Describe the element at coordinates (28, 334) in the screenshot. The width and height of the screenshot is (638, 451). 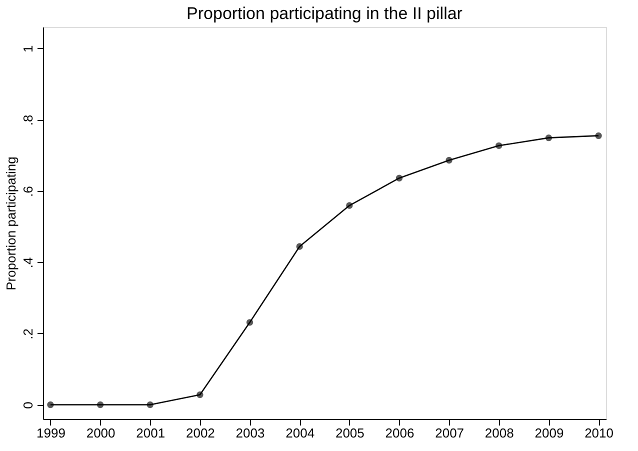
I see `y-tick-label: .2` at that location.